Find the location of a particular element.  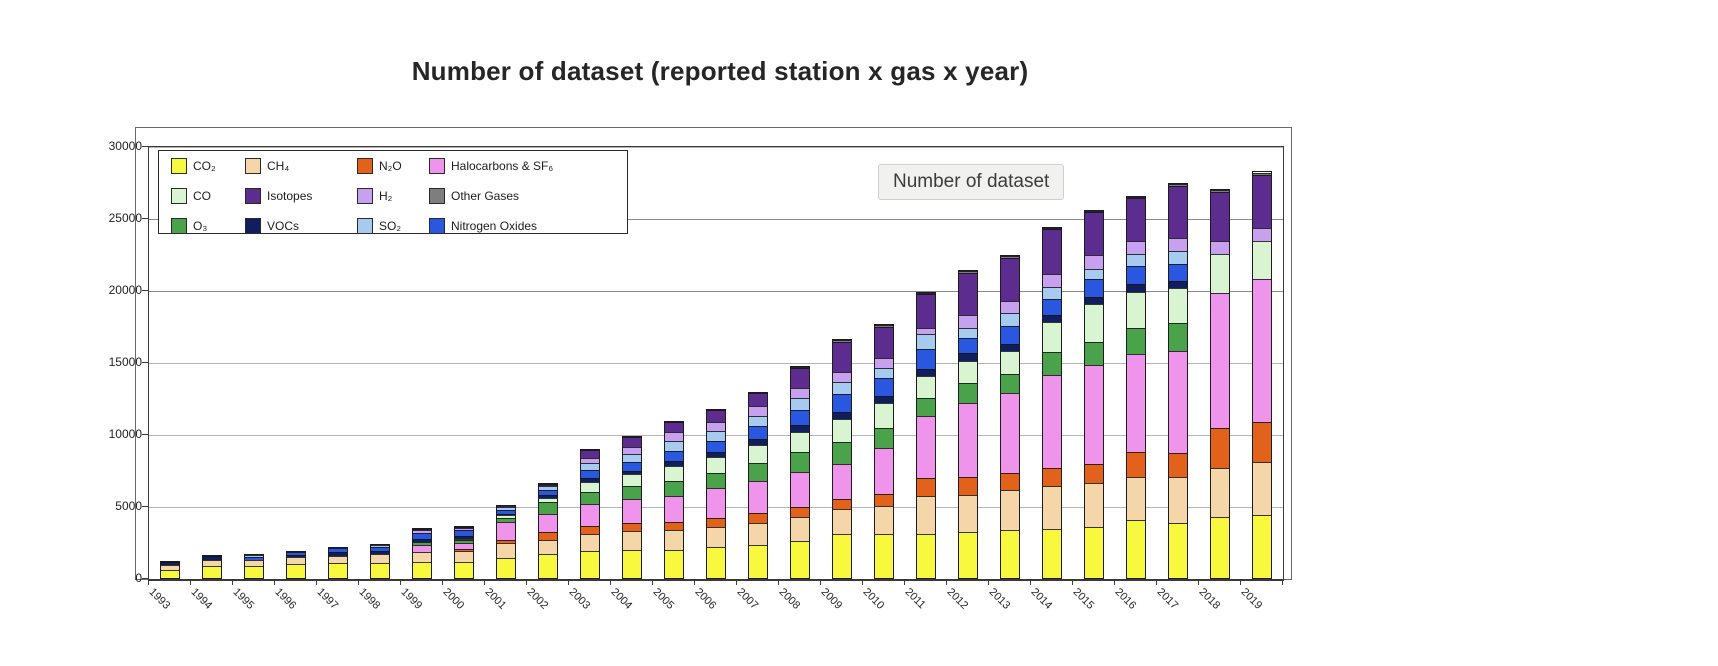

bar-2014 is located at coordinates (1052, 402).